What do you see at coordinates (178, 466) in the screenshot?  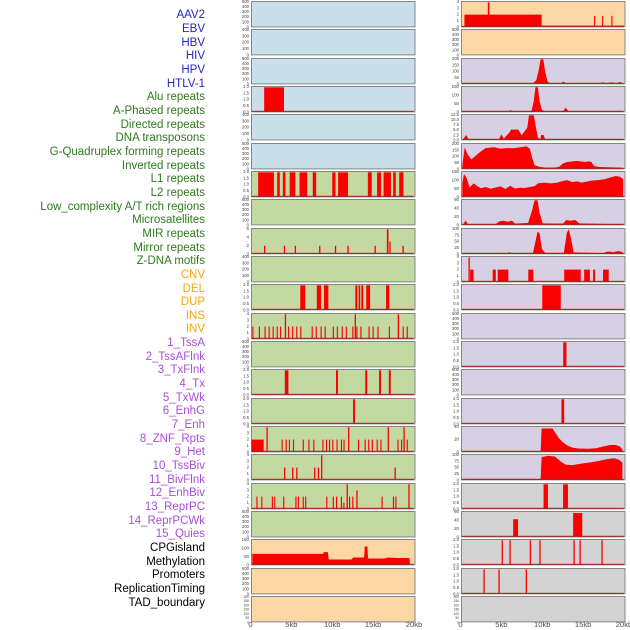 I see `track-label-10_TssBiv: 10_TssBiv` at bounding box center [178, 466].